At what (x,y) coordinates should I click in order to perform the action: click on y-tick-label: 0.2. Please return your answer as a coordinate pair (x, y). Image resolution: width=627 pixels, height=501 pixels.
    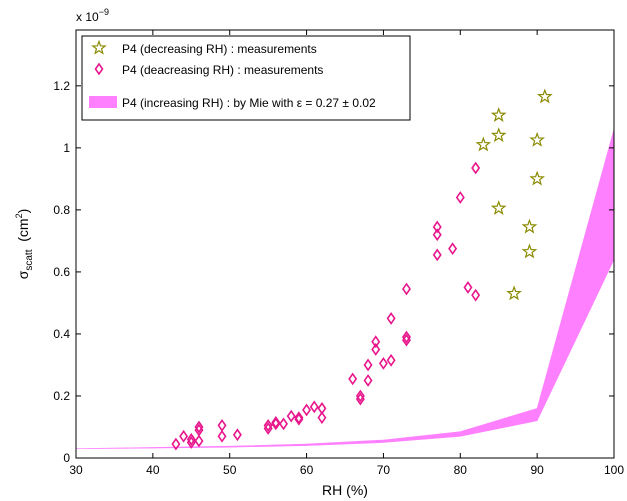
    Looking at the image, I should click on (61, 396).